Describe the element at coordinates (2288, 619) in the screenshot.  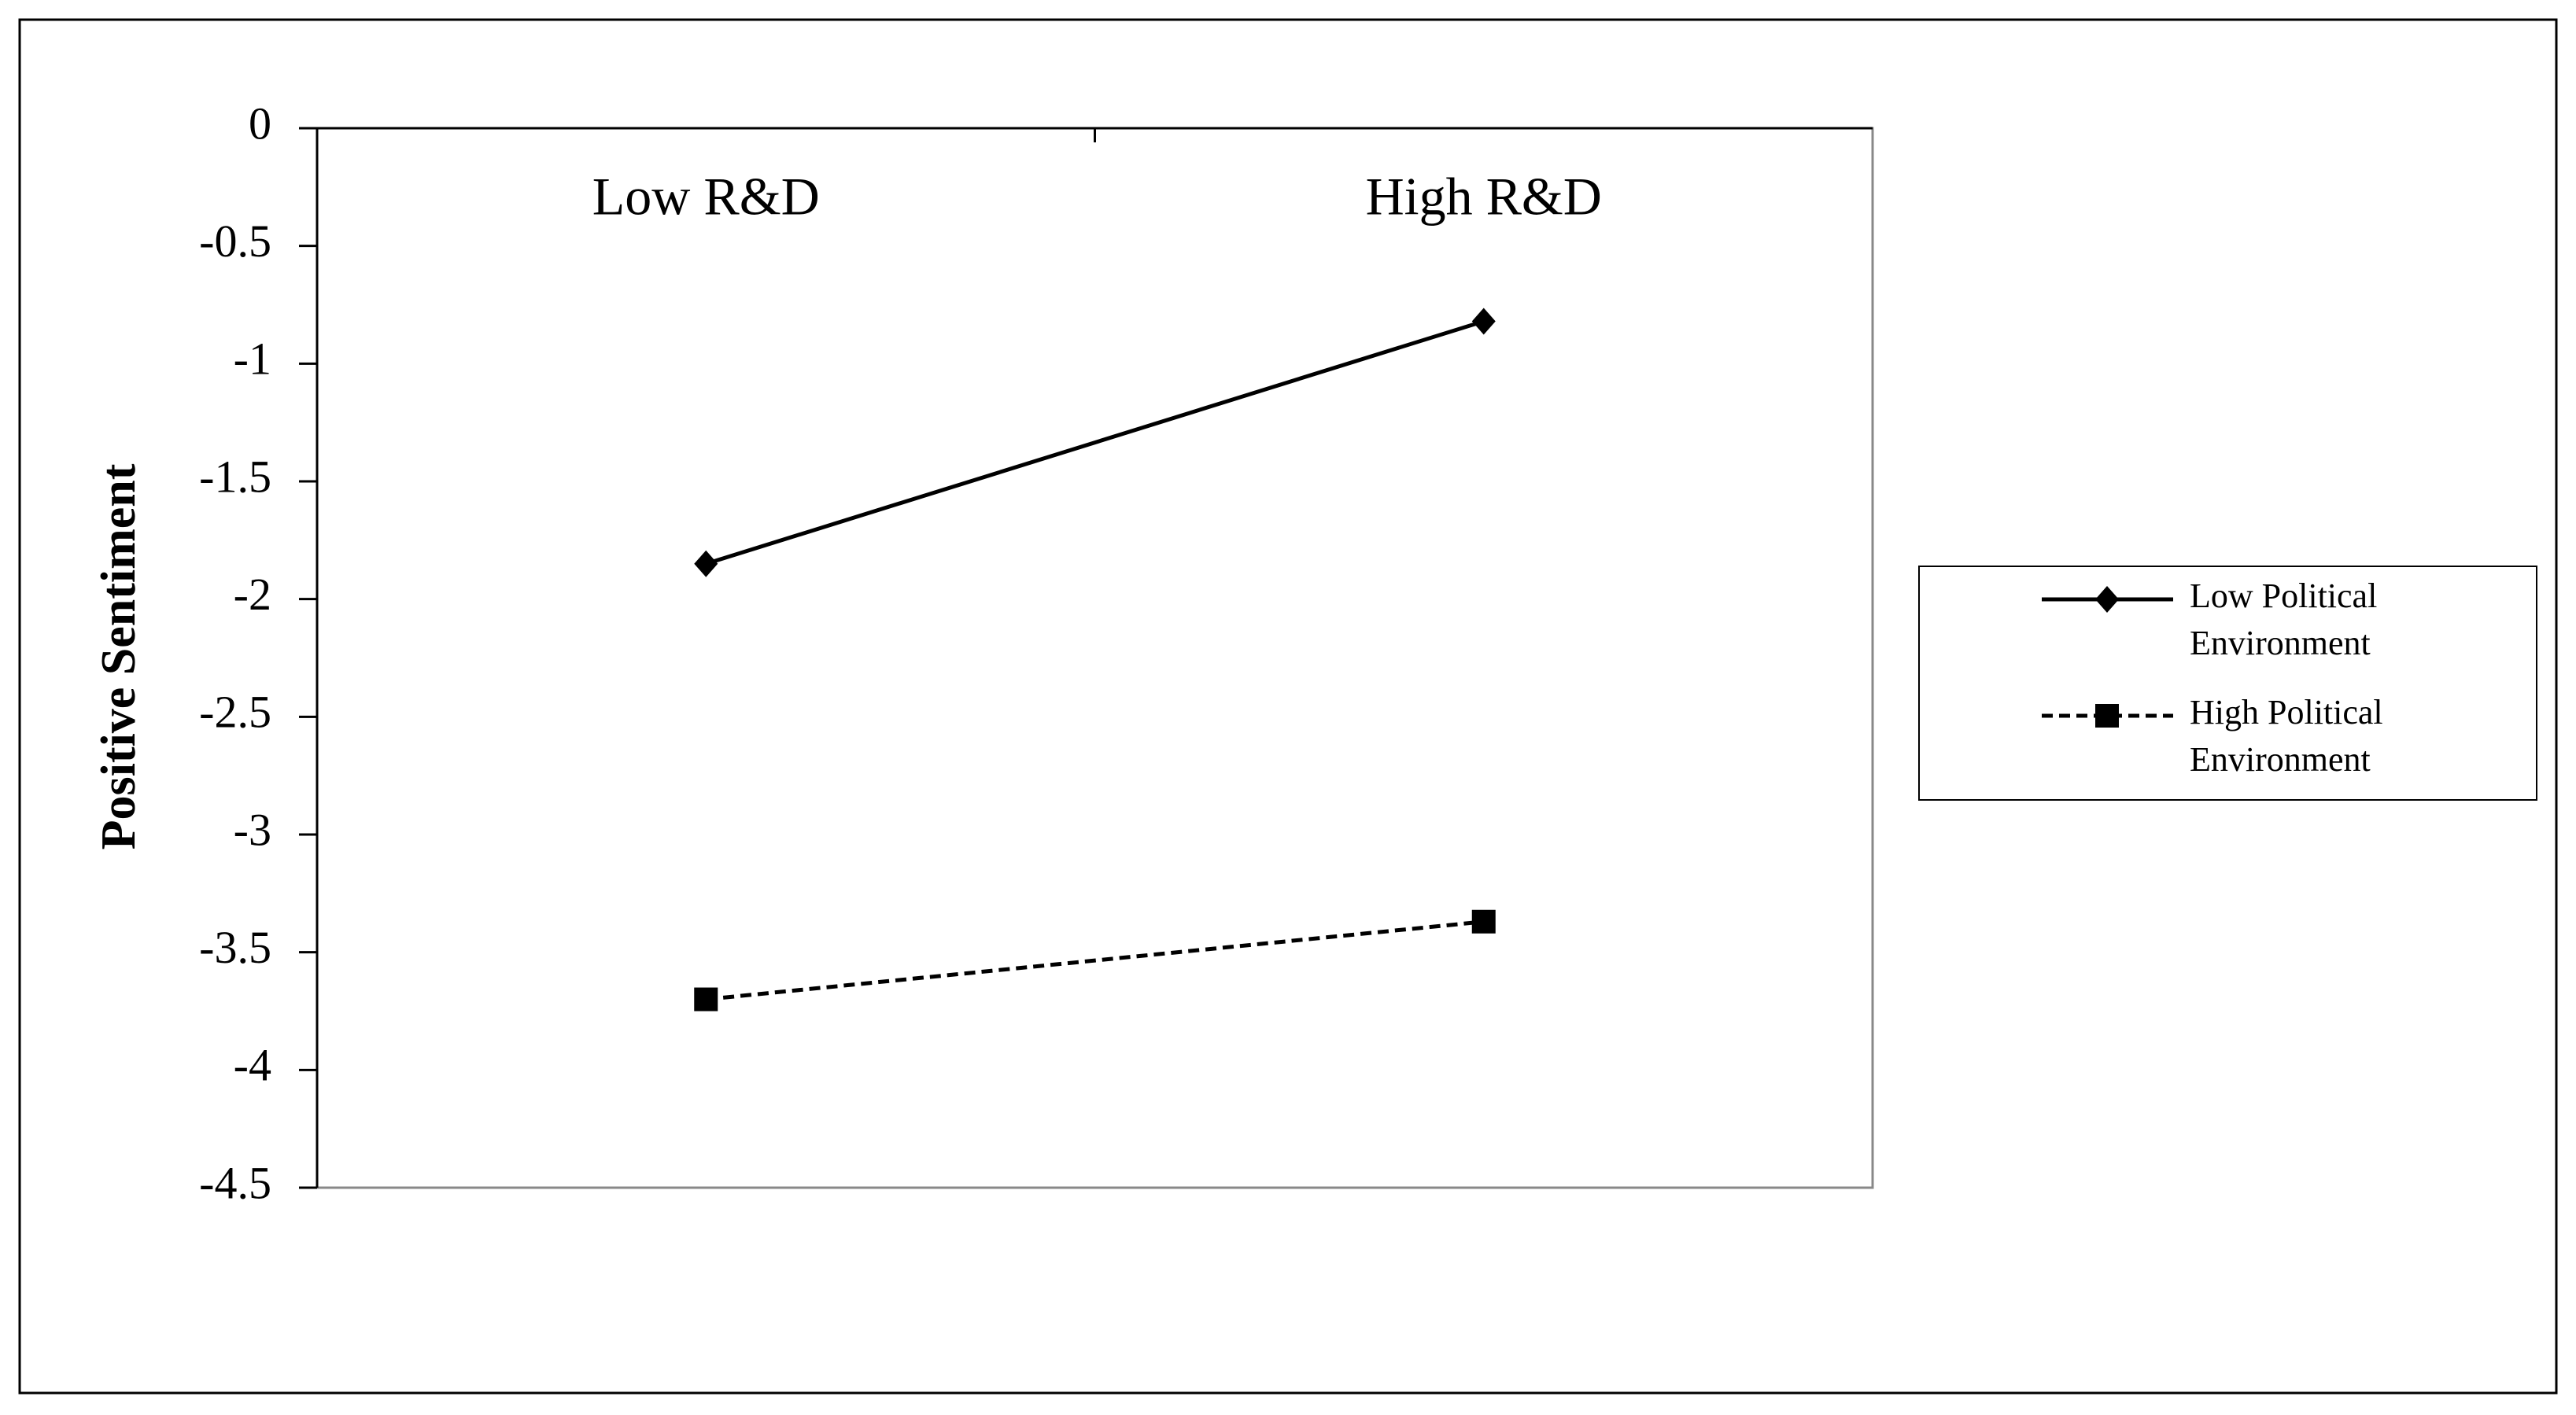
I see `legend-label: Low Political Environment` at that location.